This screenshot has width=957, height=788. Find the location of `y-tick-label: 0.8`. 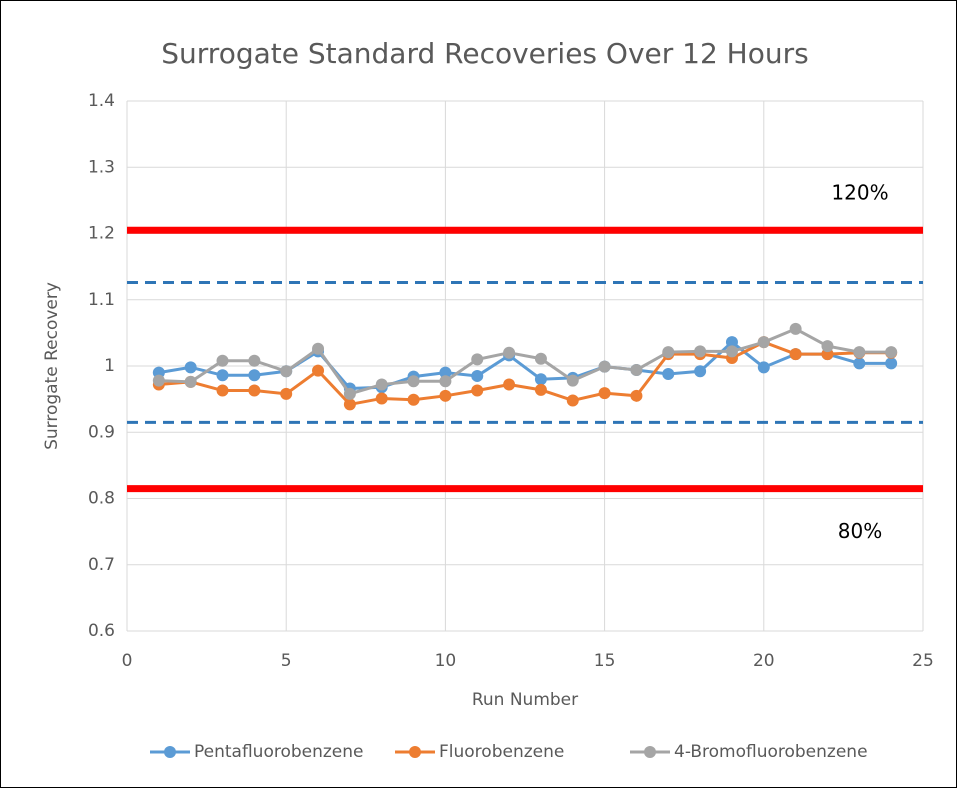

y-tick-label: 0.8 is located at coordinates (101, 499).